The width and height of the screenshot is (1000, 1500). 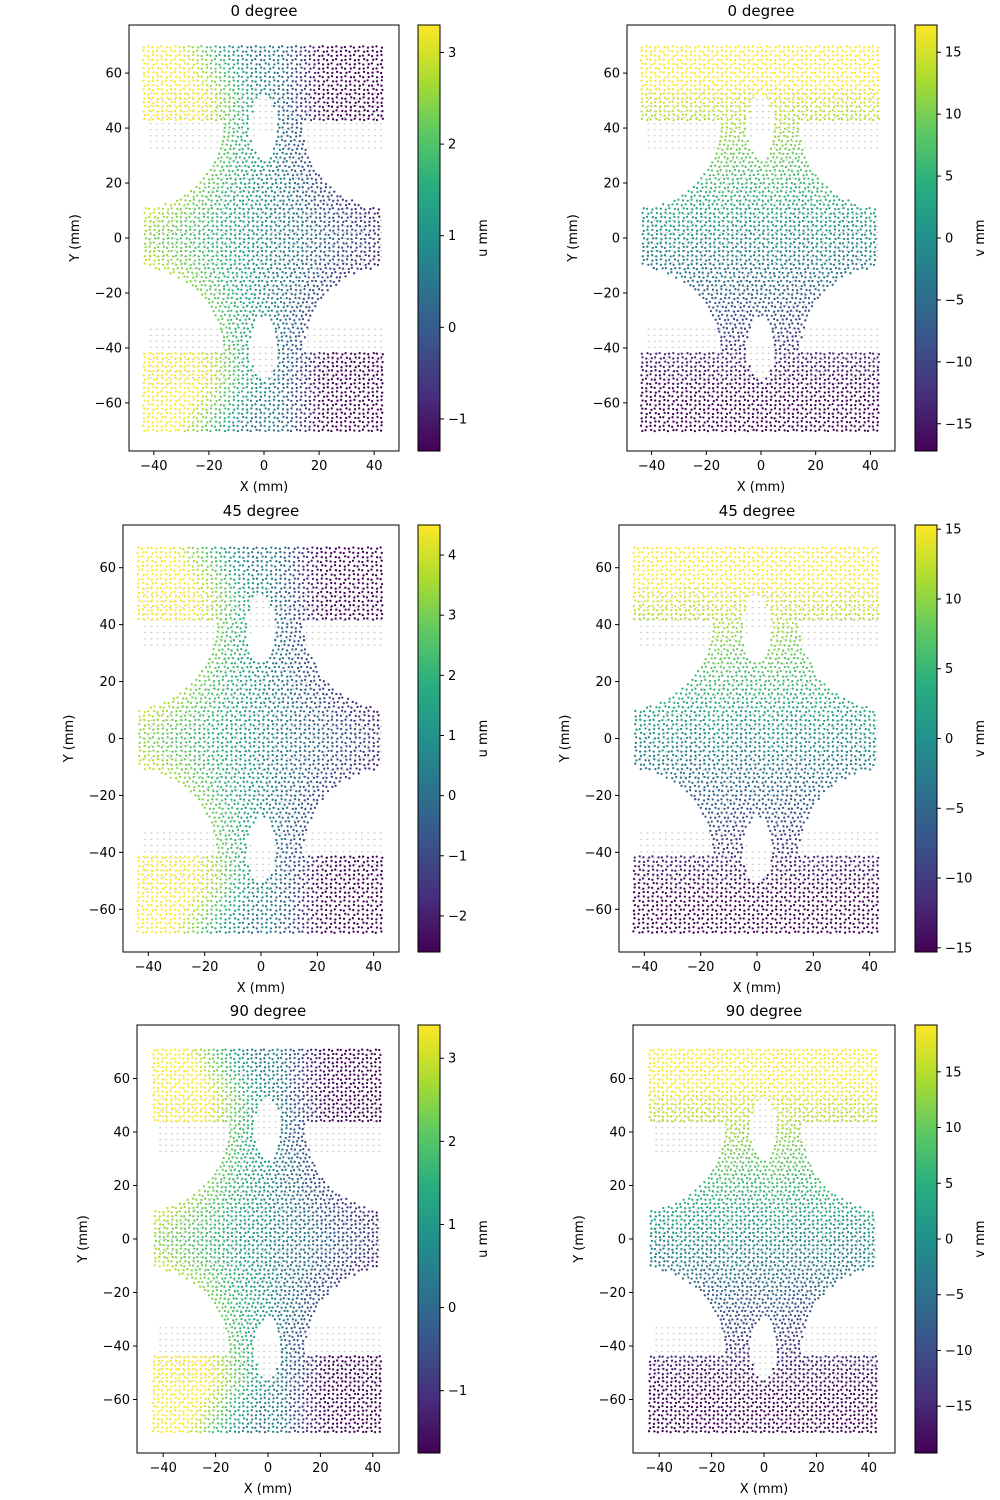 I want to click on x-tick-label: 20, so click(x=815, y=466).